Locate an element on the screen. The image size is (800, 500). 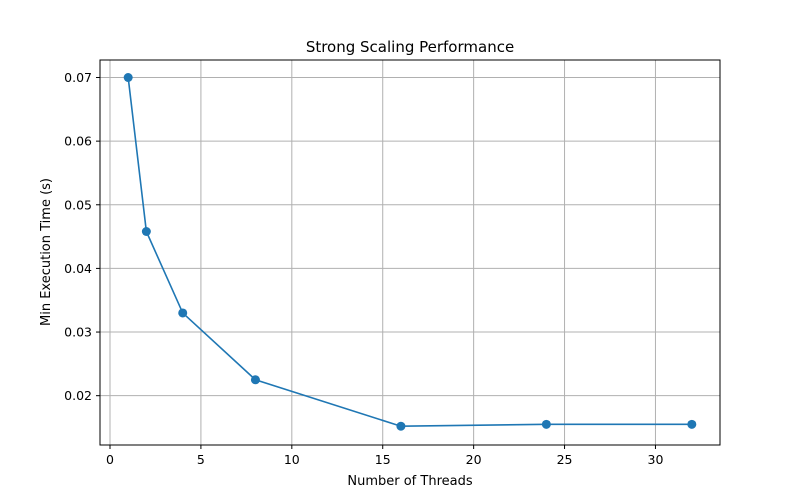
y-axis: 0.02 0.03 0.04 0.05 0.06 0.07 is located at coordinates (82, 236).